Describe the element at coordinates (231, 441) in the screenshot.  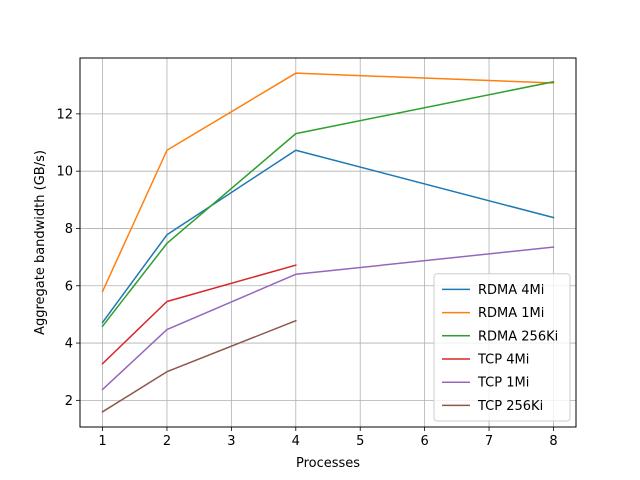
I see `x-tick-label: 3` at that location.